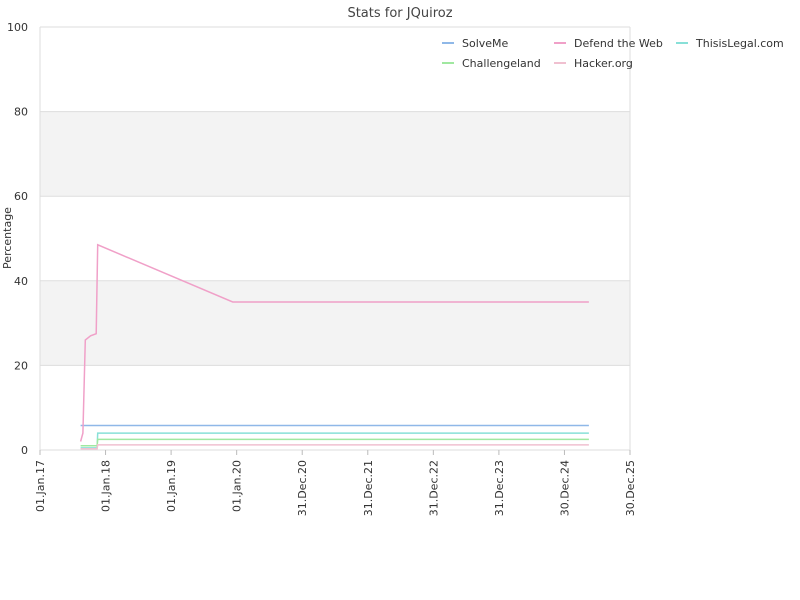 This screenshot has height=600, width=800. Describe the element at coordinates (17, 27) in the screenshot. I see `y-tick-label: 100` at that location.